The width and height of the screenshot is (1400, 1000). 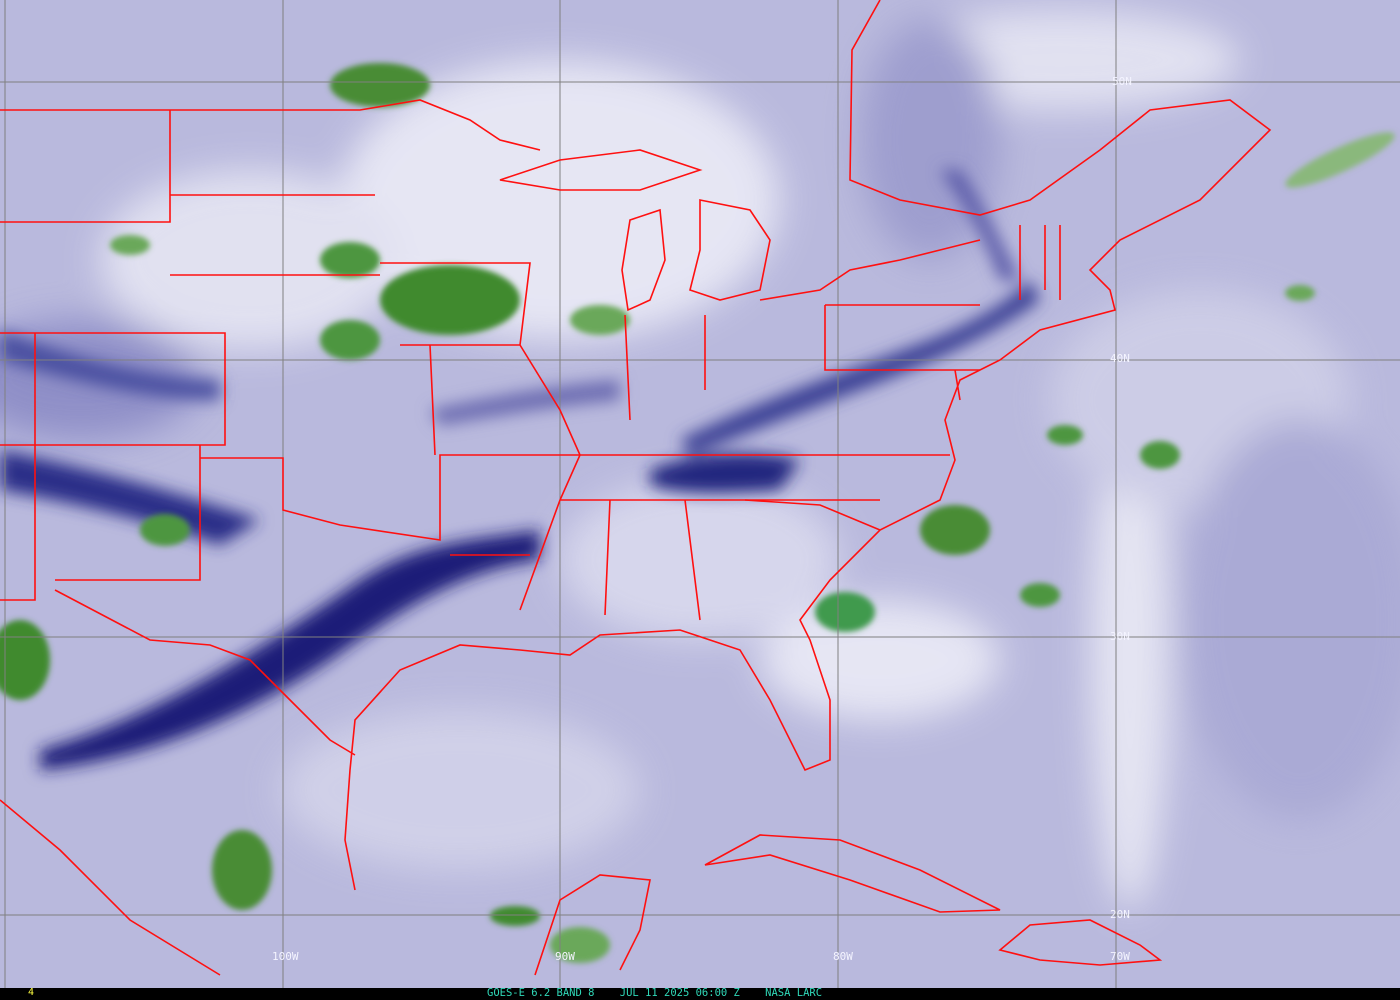 I want to click on lon-label-90w: 90W, so click(x=565, y=956).